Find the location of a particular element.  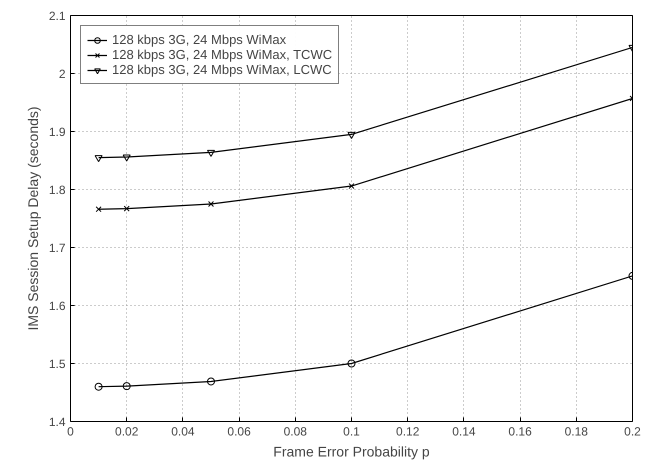

x-tick-label: 0.06 is located at coordinates (239, 431).